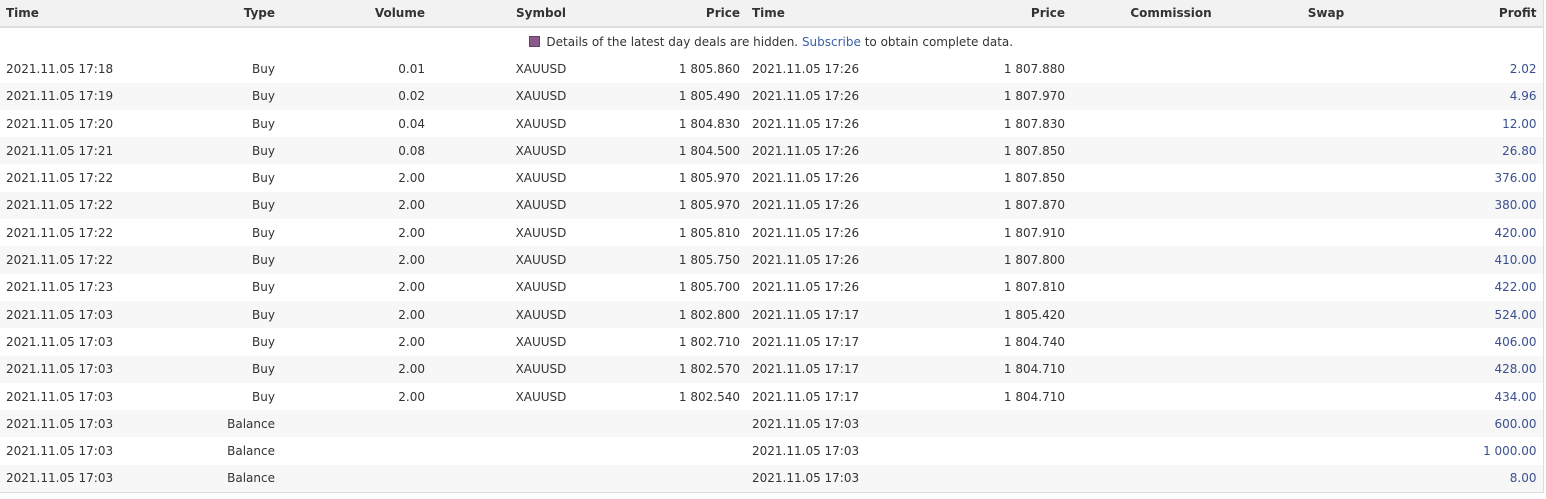  Describe the element at coordinates (411, 123) in the screenshot. I see `cell-volume: 0.04` at that location.